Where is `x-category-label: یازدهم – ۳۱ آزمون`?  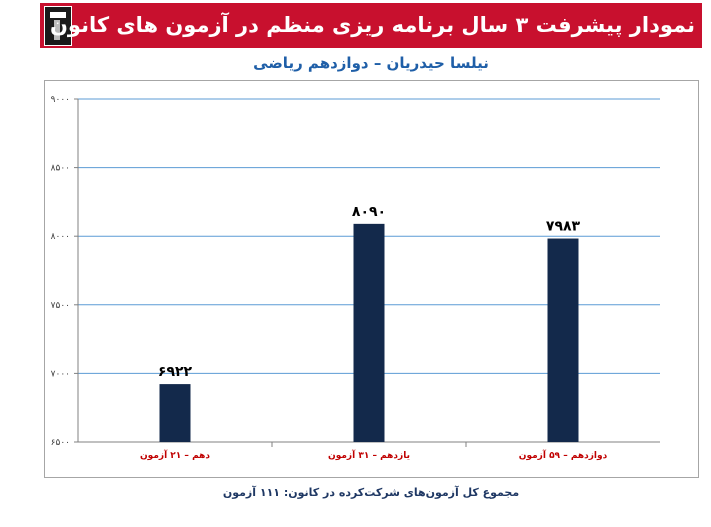
x-category-label: یازدهم – ۳۱ آزمون is located at coordinates (369, 455).